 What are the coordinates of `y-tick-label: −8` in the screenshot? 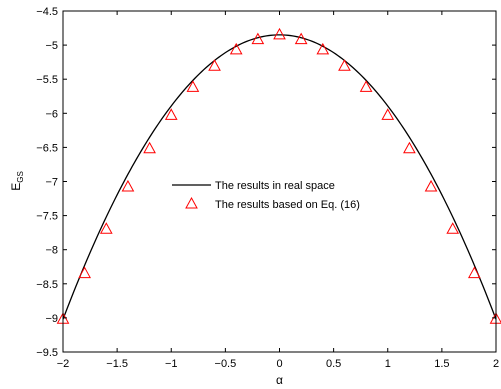 It's located at (51, 251).